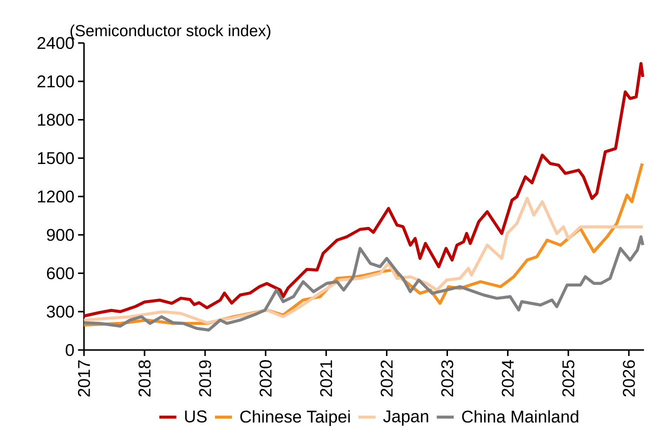 The image size is (662, 441). Describe the element at coordinates (405, 418) in the screenshot. I see `legend-label: Japan` at that location.